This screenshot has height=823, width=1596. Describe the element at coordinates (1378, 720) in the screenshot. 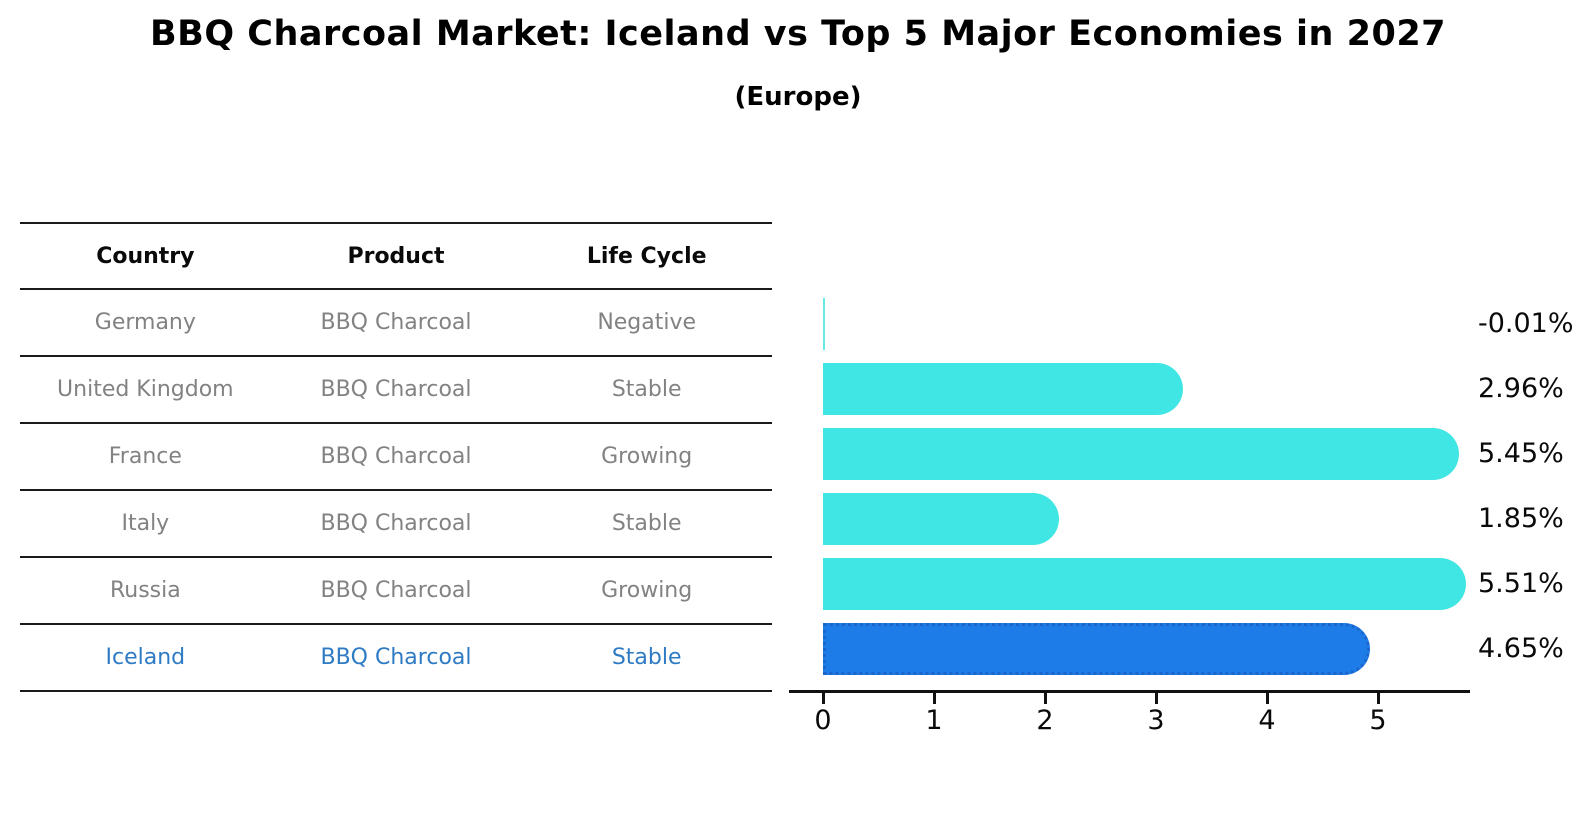

I see `tick-label: 5` at that location.